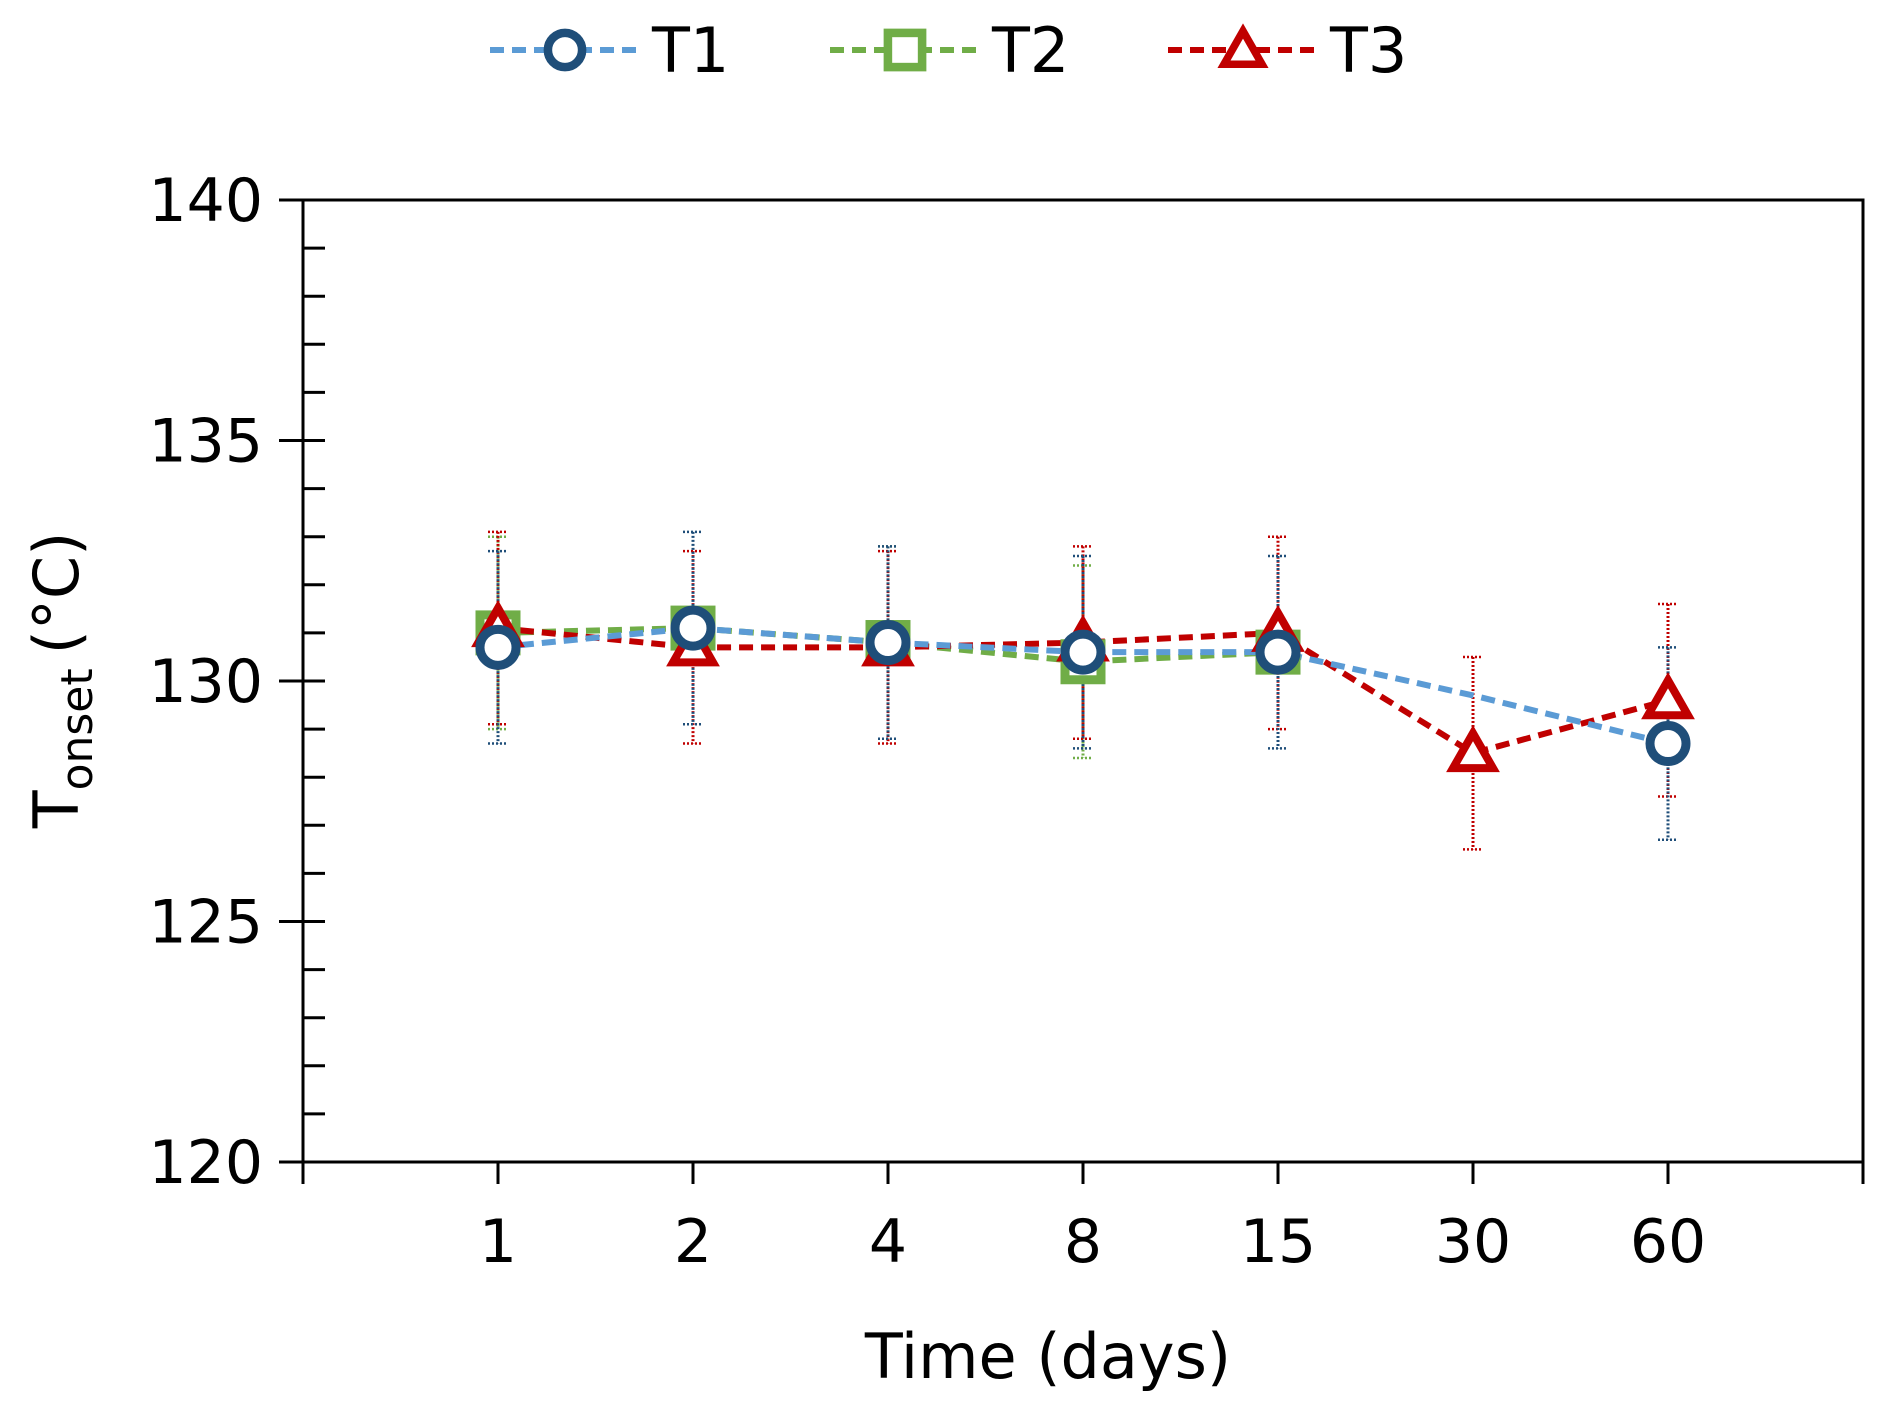 The image size is (1877, 1402). I want to click on legend-label: T3, so click(1368, 50).